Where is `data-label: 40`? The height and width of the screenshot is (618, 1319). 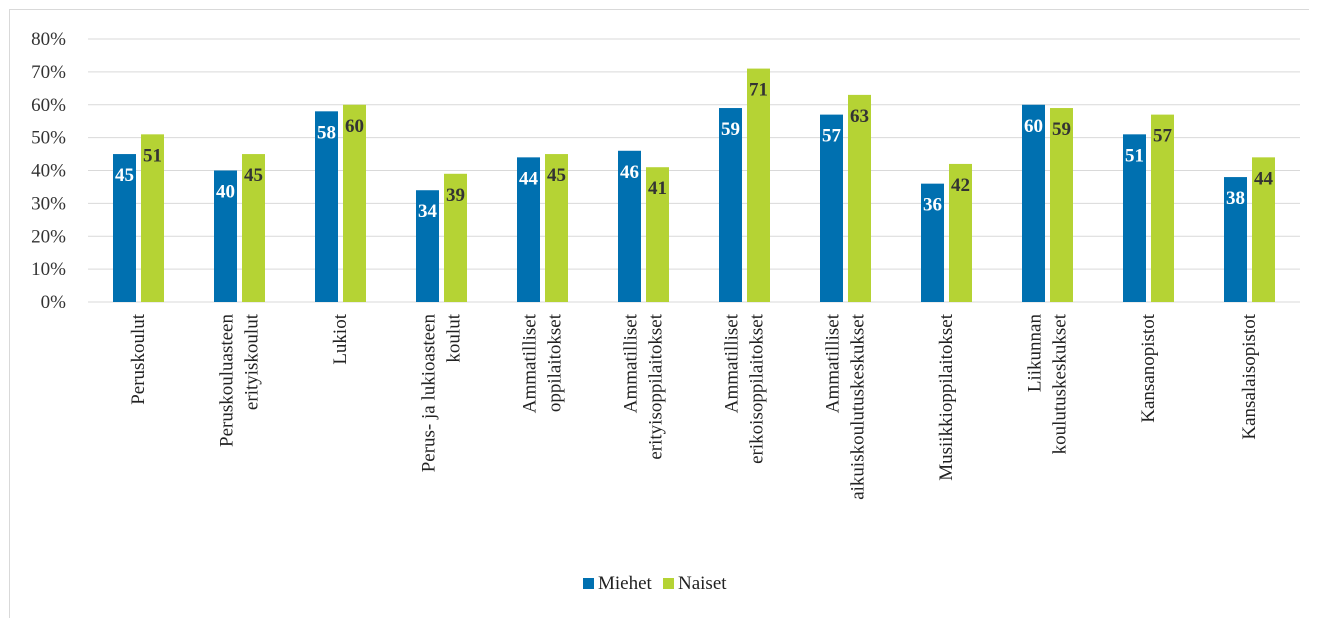 data-label: 40 is located at coordinates (225, 192).